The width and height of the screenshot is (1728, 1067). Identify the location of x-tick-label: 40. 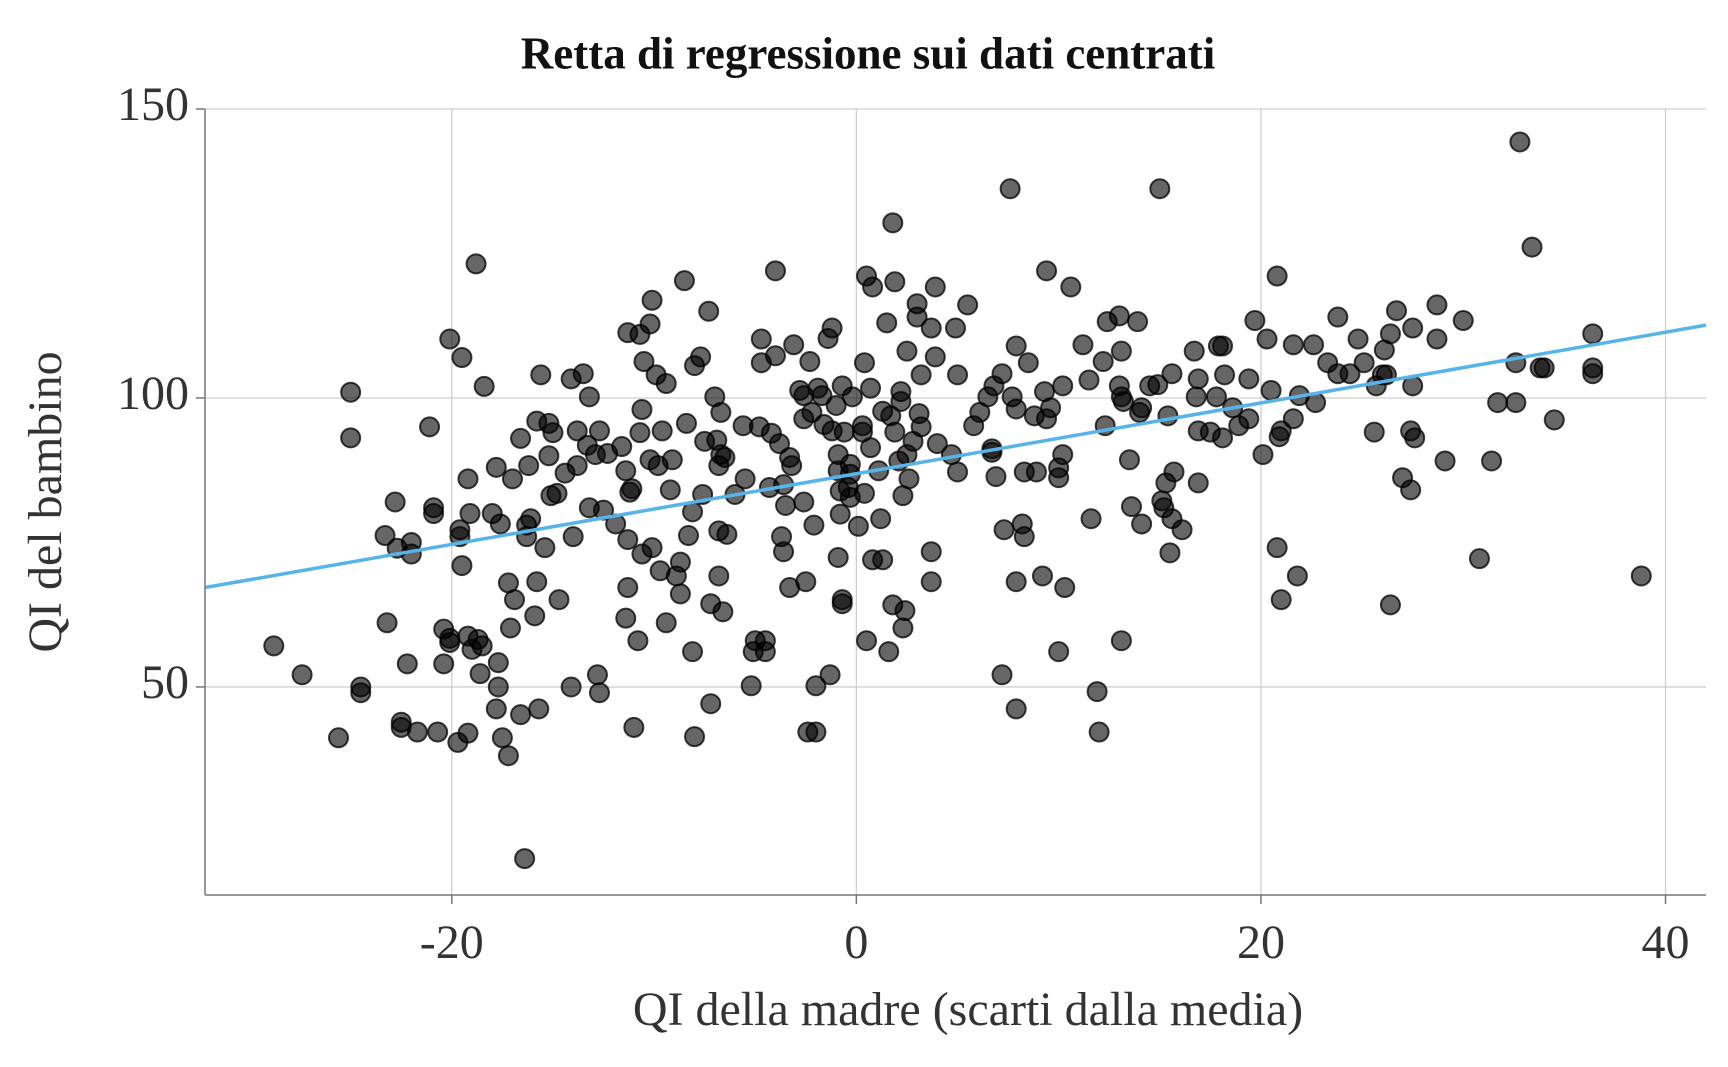
(1666, 942).